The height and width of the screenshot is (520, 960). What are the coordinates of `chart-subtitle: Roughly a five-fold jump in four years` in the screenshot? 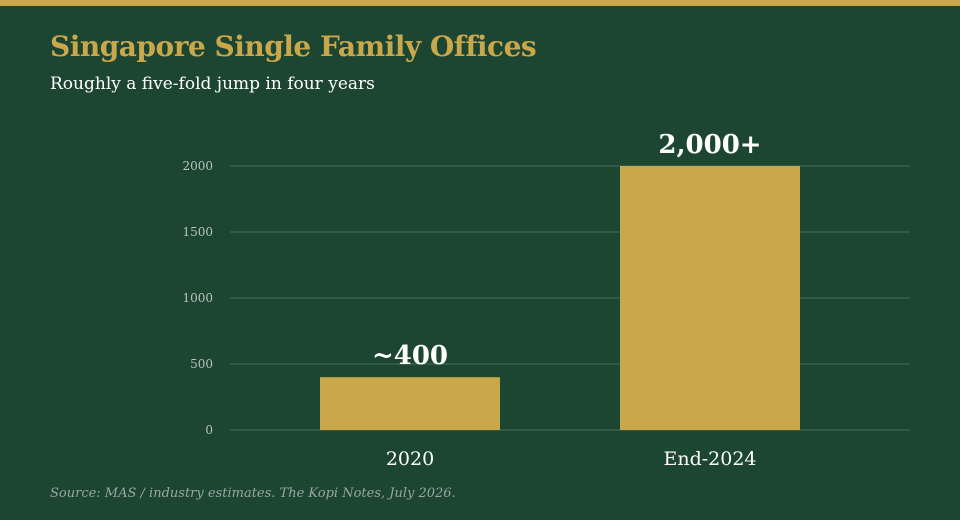 It's located at (212, 84).